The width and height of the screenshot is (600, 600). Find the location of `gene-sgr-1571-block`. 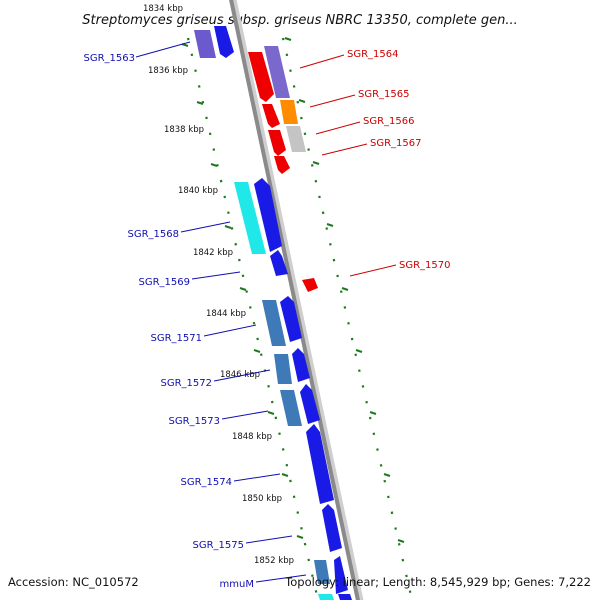

gene-sgr-1571-block is located at coordinates (274, 323).